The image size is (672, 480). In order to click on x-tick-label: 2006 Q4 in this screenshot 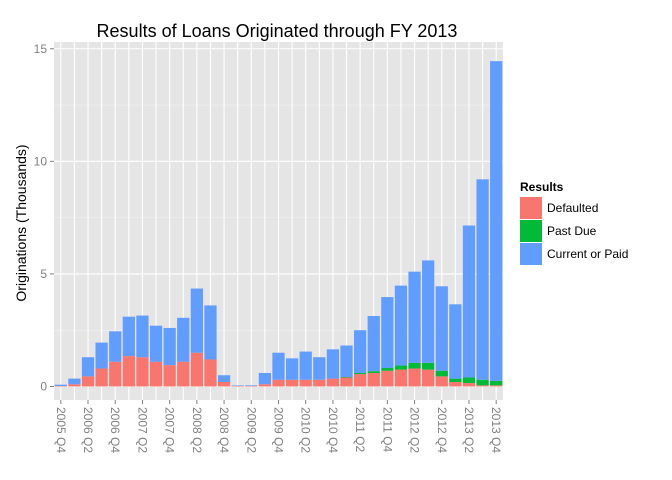, I will do `click(115, 430)`.